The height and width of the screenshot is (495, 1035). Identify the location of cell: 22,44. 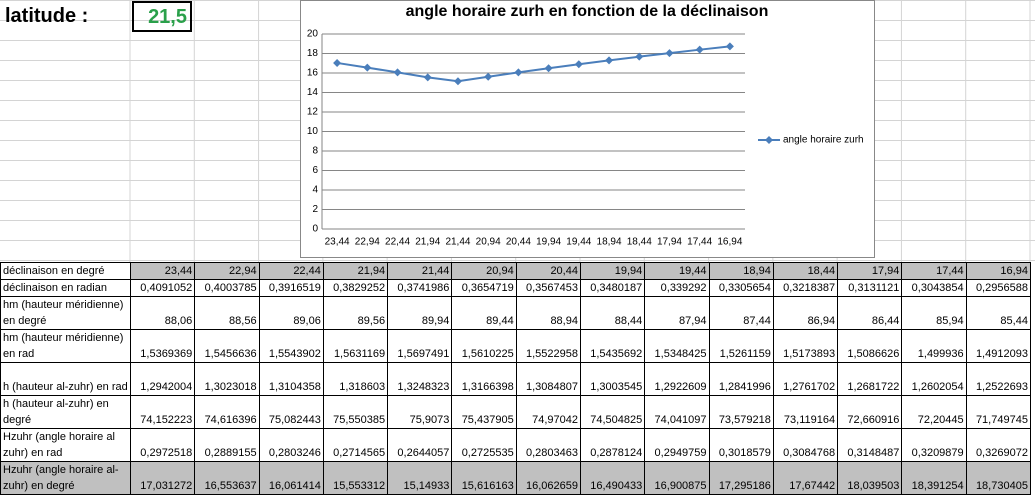
(291, 271).